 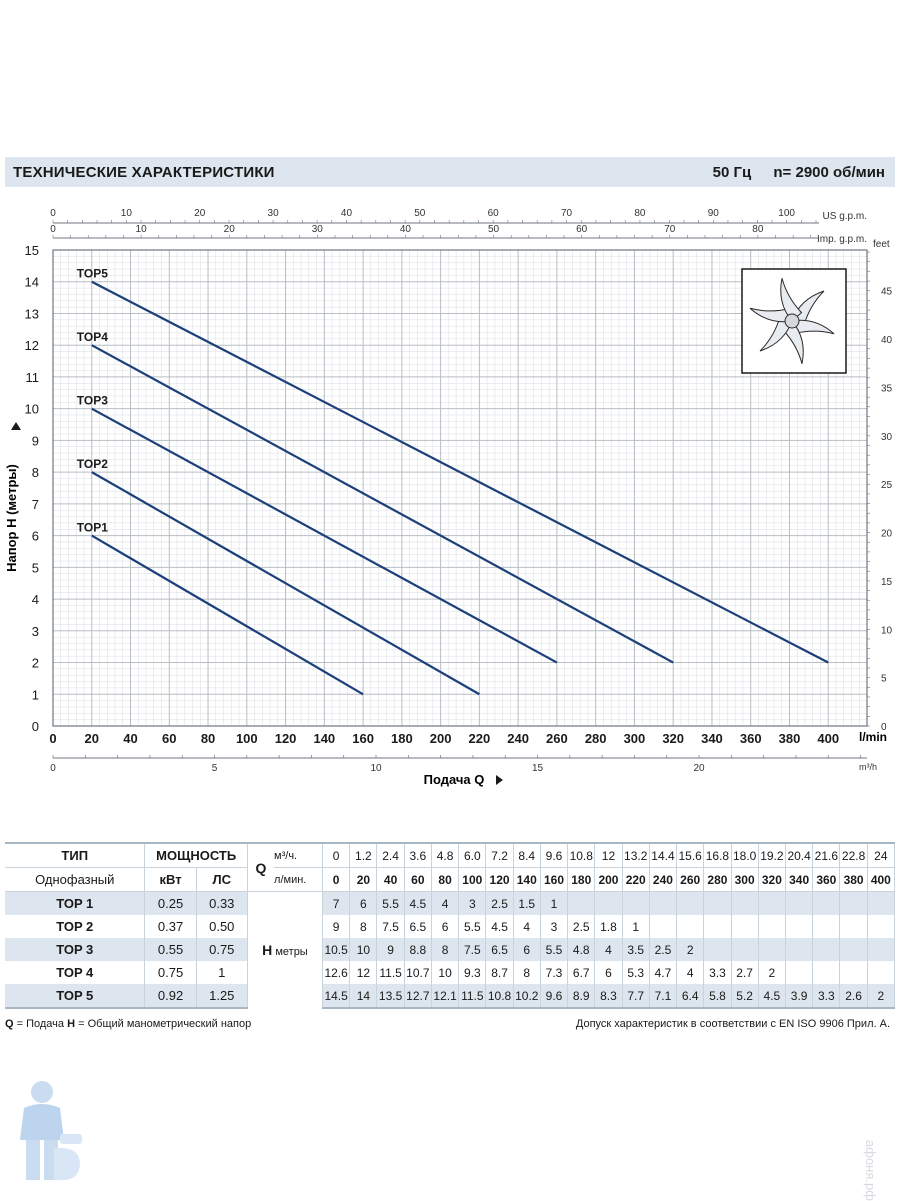 I want to click on y-tick-label: 3, so click(x=35, y=631).